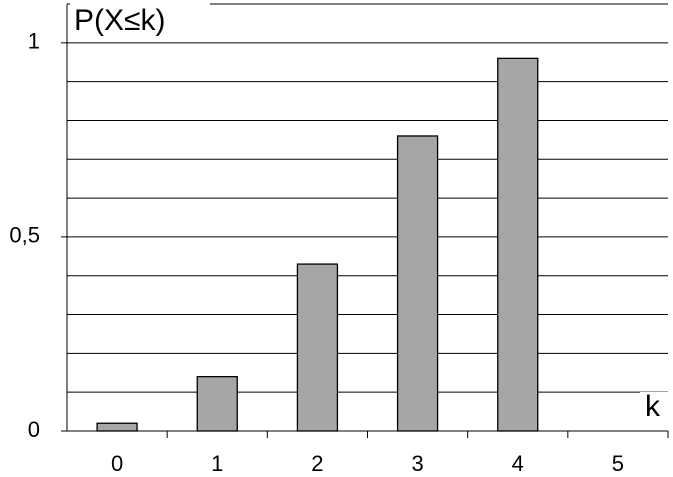 Image resolution: width=673 pixels, height=477 pixels. I want to click on x-axis-label: k, so click(653, 406).